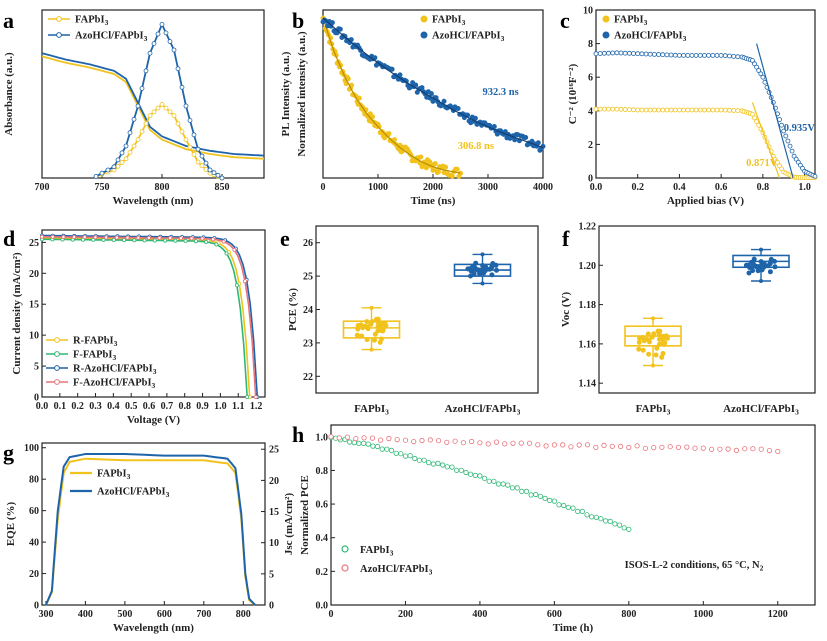 This screenshot has height=641, width=827. I want to click on legend-marker, so click(606, 35).